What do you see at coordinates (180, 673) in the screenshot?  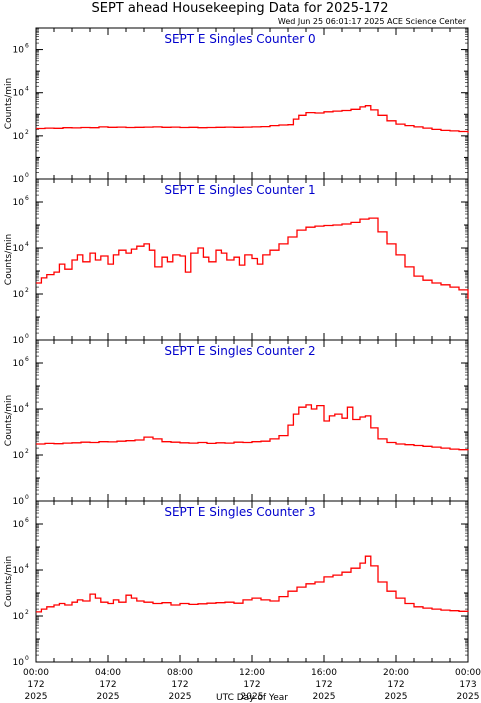 I see `x-tick-label: 08:00` at bounding box center [180, 673].